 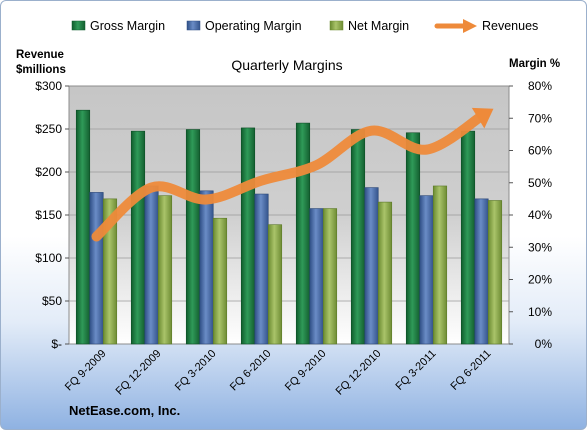 What do you see at coordinates (196, 371) in the screenshot?
I see `x-tick-label: FQ 3-2010` at bounding box center [196, 371].